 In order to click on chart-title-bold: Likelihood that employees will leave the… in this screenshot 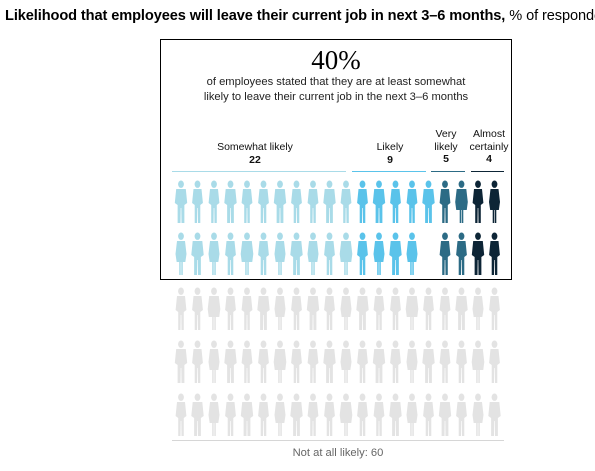, I will do `click(255, 16)`.